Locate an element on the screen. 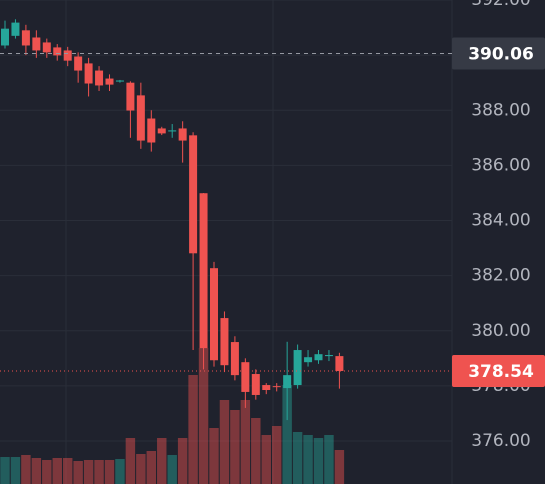 The image size is (545, 484). y-tick-label: 386.00 is located at coordinates (500, 165).